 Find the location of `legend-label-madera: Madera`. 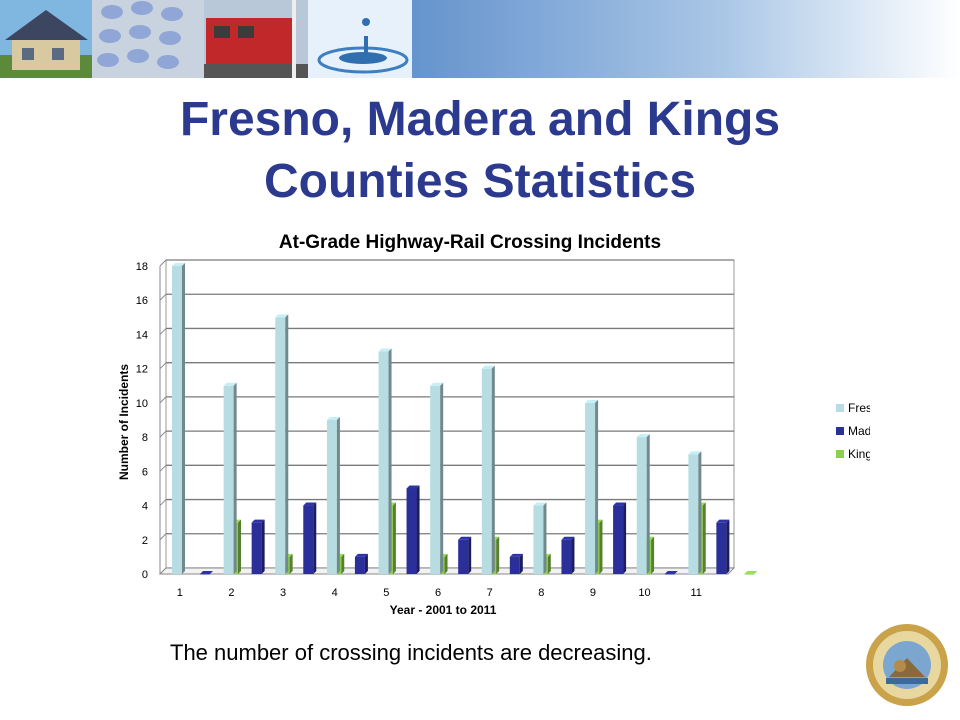

legend-label-madera: Madera is located at coordinates (859, 431).